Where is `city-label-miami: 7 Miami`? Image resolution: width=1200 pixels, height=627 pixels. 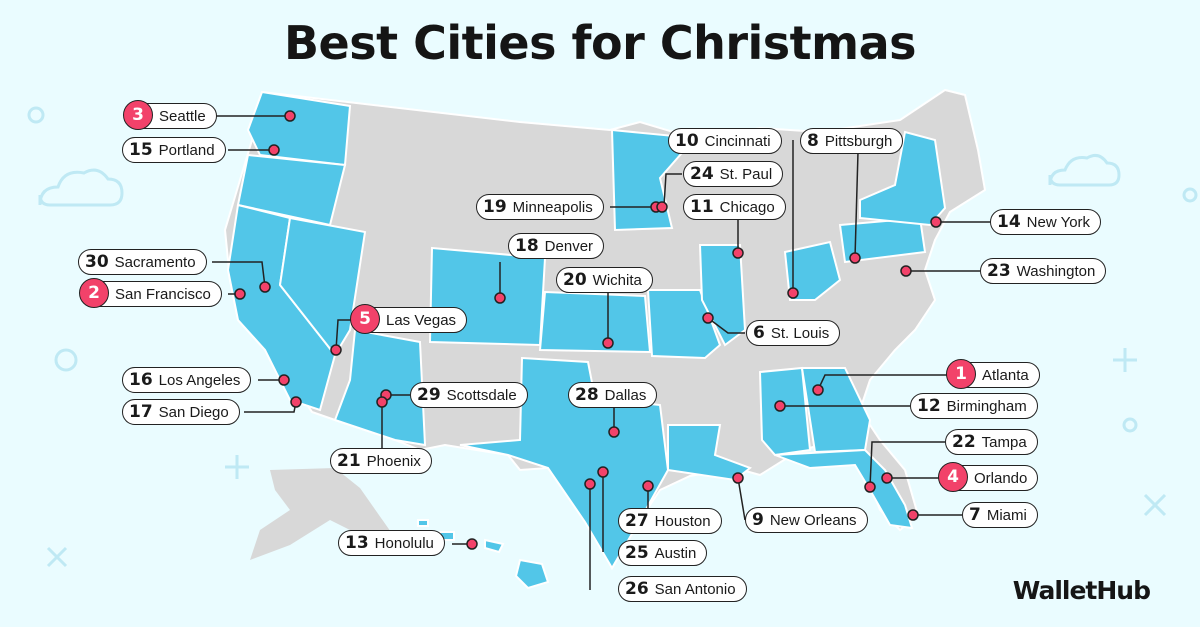 city-label-miami: 7 Miami is located at coordinates (1000, 515).